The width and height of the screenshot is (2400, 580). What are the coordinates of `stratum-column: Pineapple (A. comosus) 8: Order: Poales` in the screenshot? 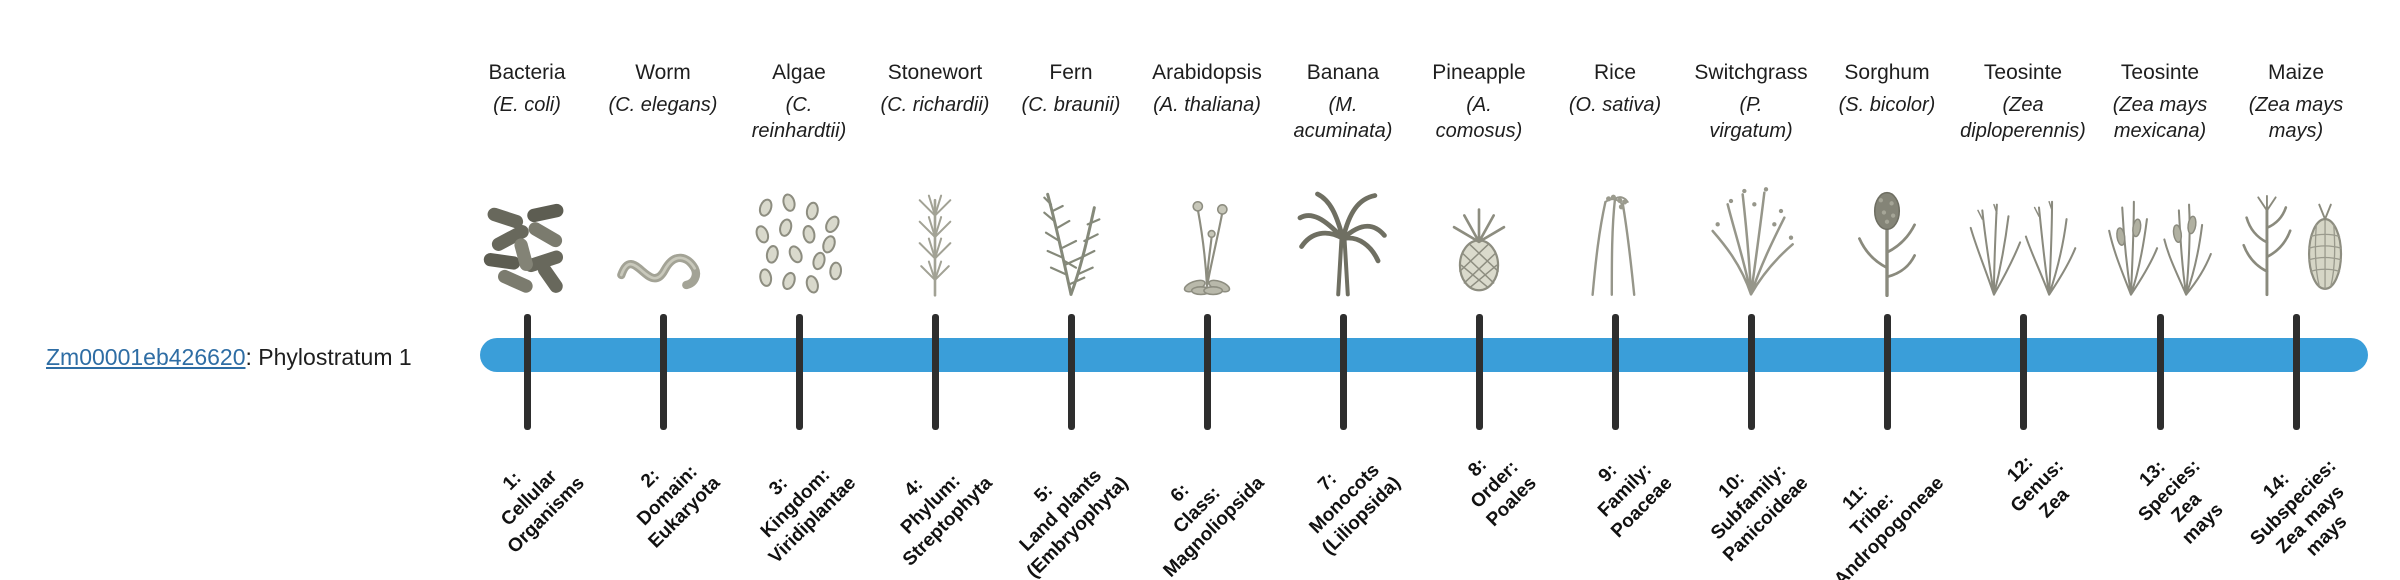 It's located at (1479, 290).